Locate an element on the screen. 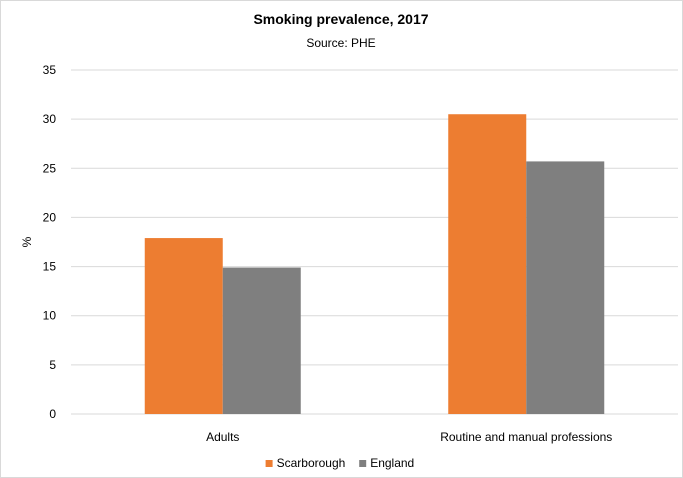 The height and width of the screenshot is (478, 683). y-axis-title: % is located at coordinates (27, 241).